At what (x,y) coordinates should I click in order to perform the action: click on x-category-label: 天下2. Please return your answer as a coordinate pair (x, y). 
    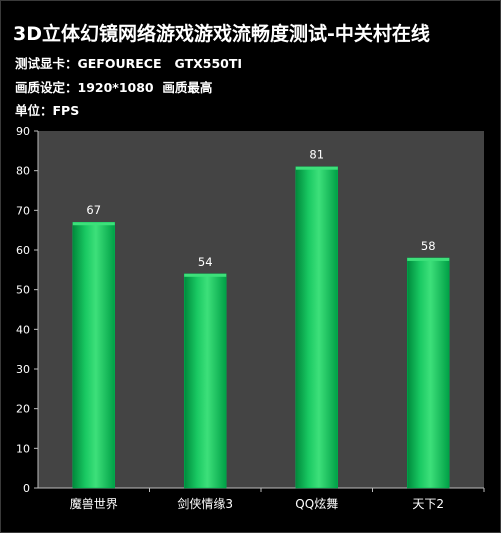
    Looking at the image, I should click on (428, 504).